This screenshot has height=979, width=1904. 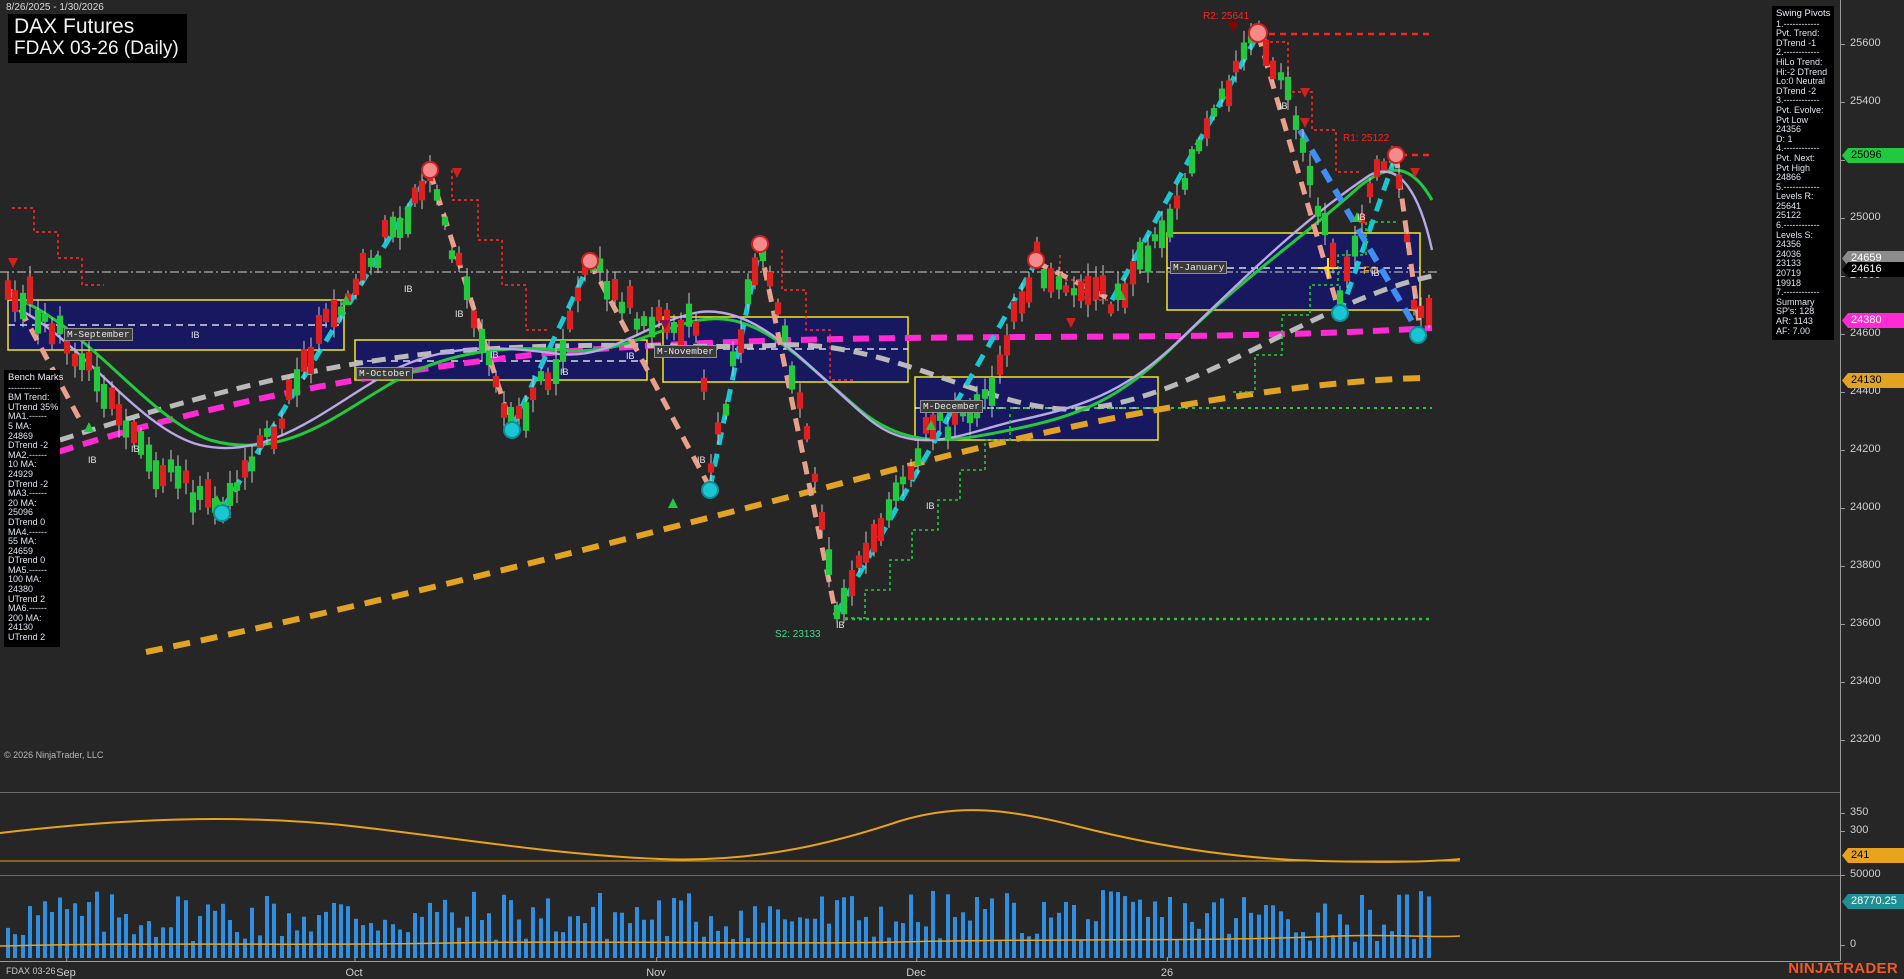 I want to click on bench-marks-row-11: 20 MA:, so click(x=22, y=502).